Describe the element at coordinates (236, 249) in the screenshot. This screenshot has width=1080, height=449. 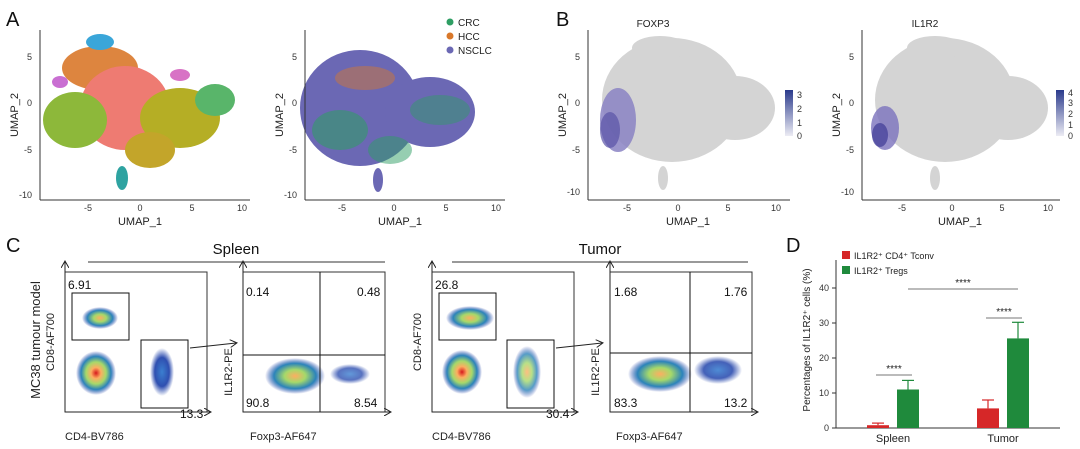
I see `group-header-spleen: Spleen` at that location.